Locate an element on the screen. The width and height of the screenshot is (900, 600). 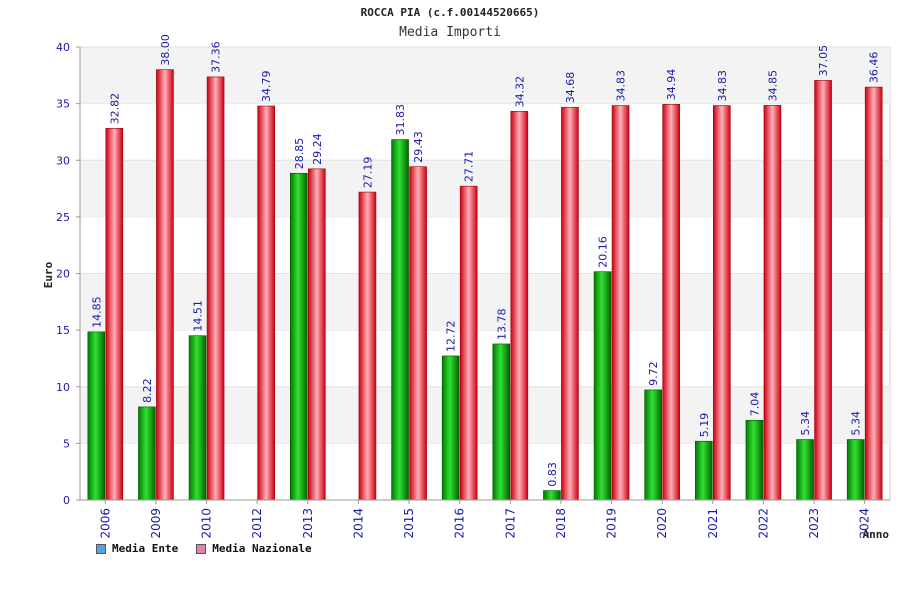
data-label: 34.94 is located at coordinates (671, 85).